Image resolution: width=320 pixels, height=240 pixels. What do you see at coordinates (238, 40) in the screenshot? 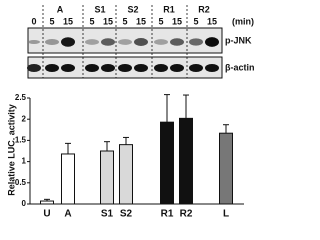
I see `row-label: p-JNK` at bounding box center [238, 40].